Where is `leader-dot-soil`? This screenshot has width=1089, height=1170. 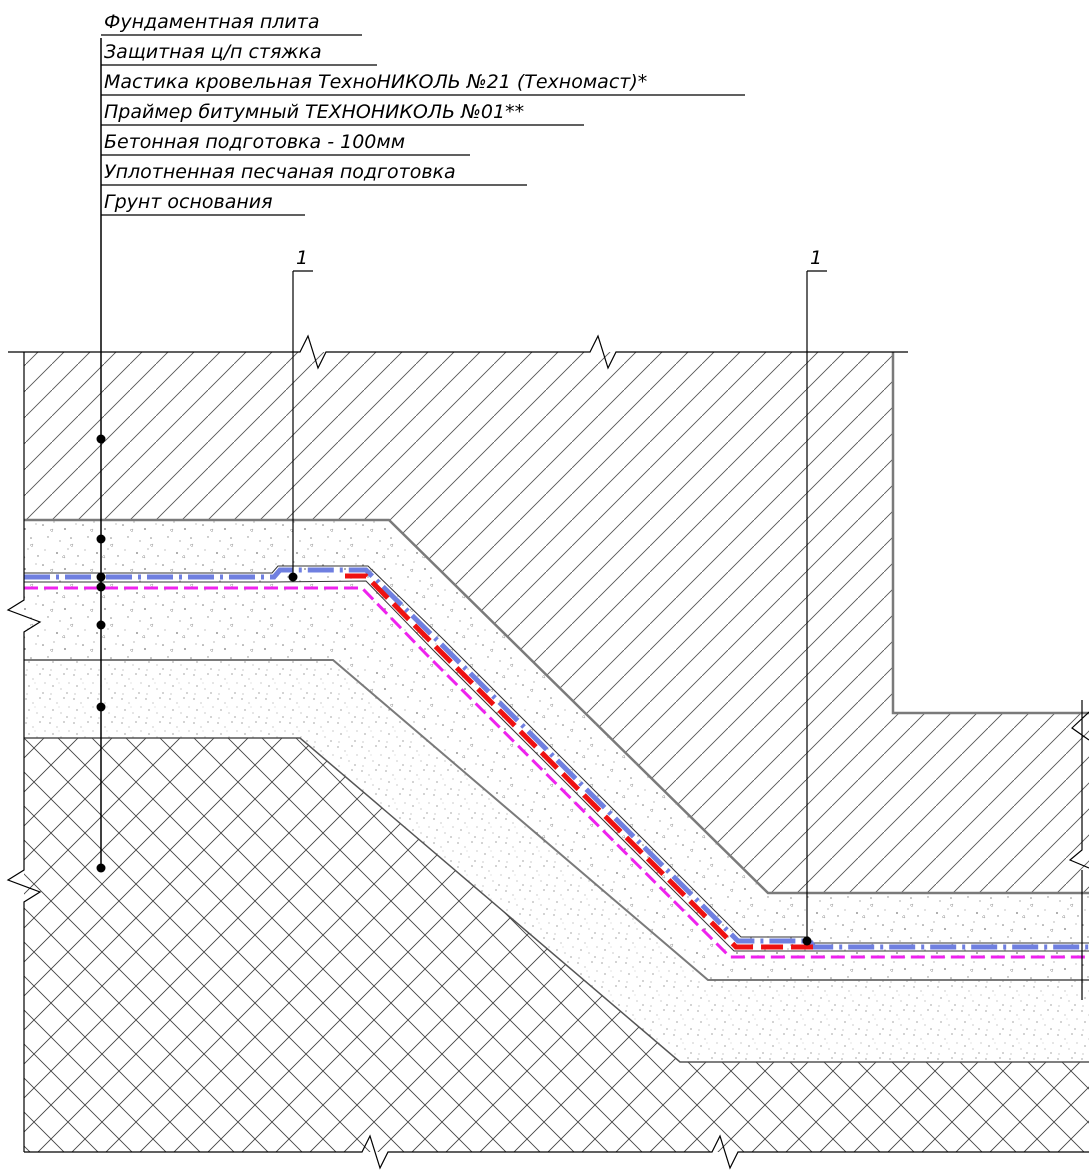
leader-dot-soil is located at coordinates (101, 868).